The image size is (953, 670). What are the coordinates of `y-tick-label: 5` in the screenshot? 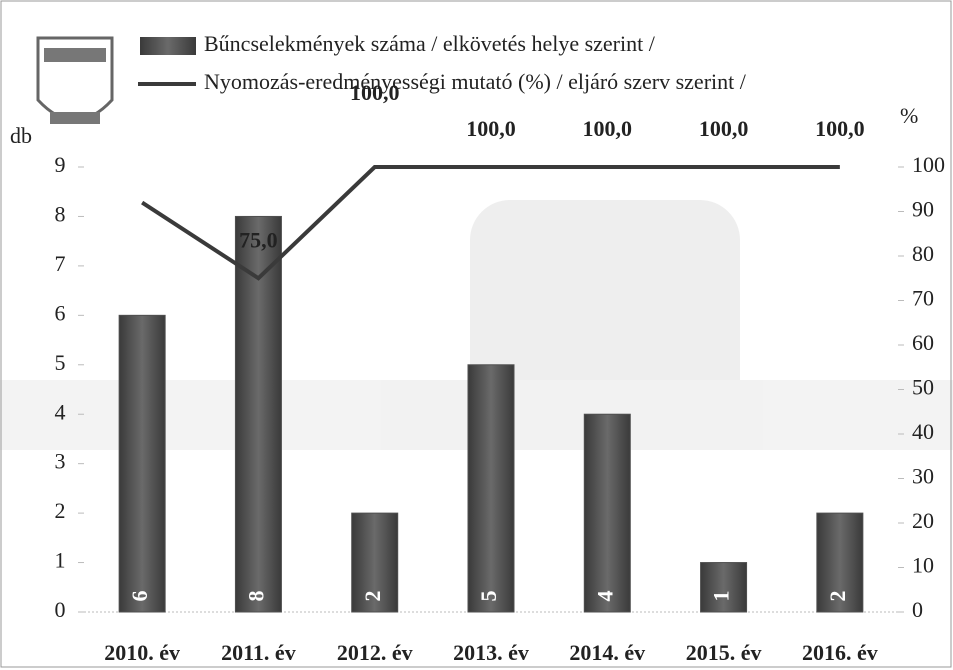 It's located at (60, 362).